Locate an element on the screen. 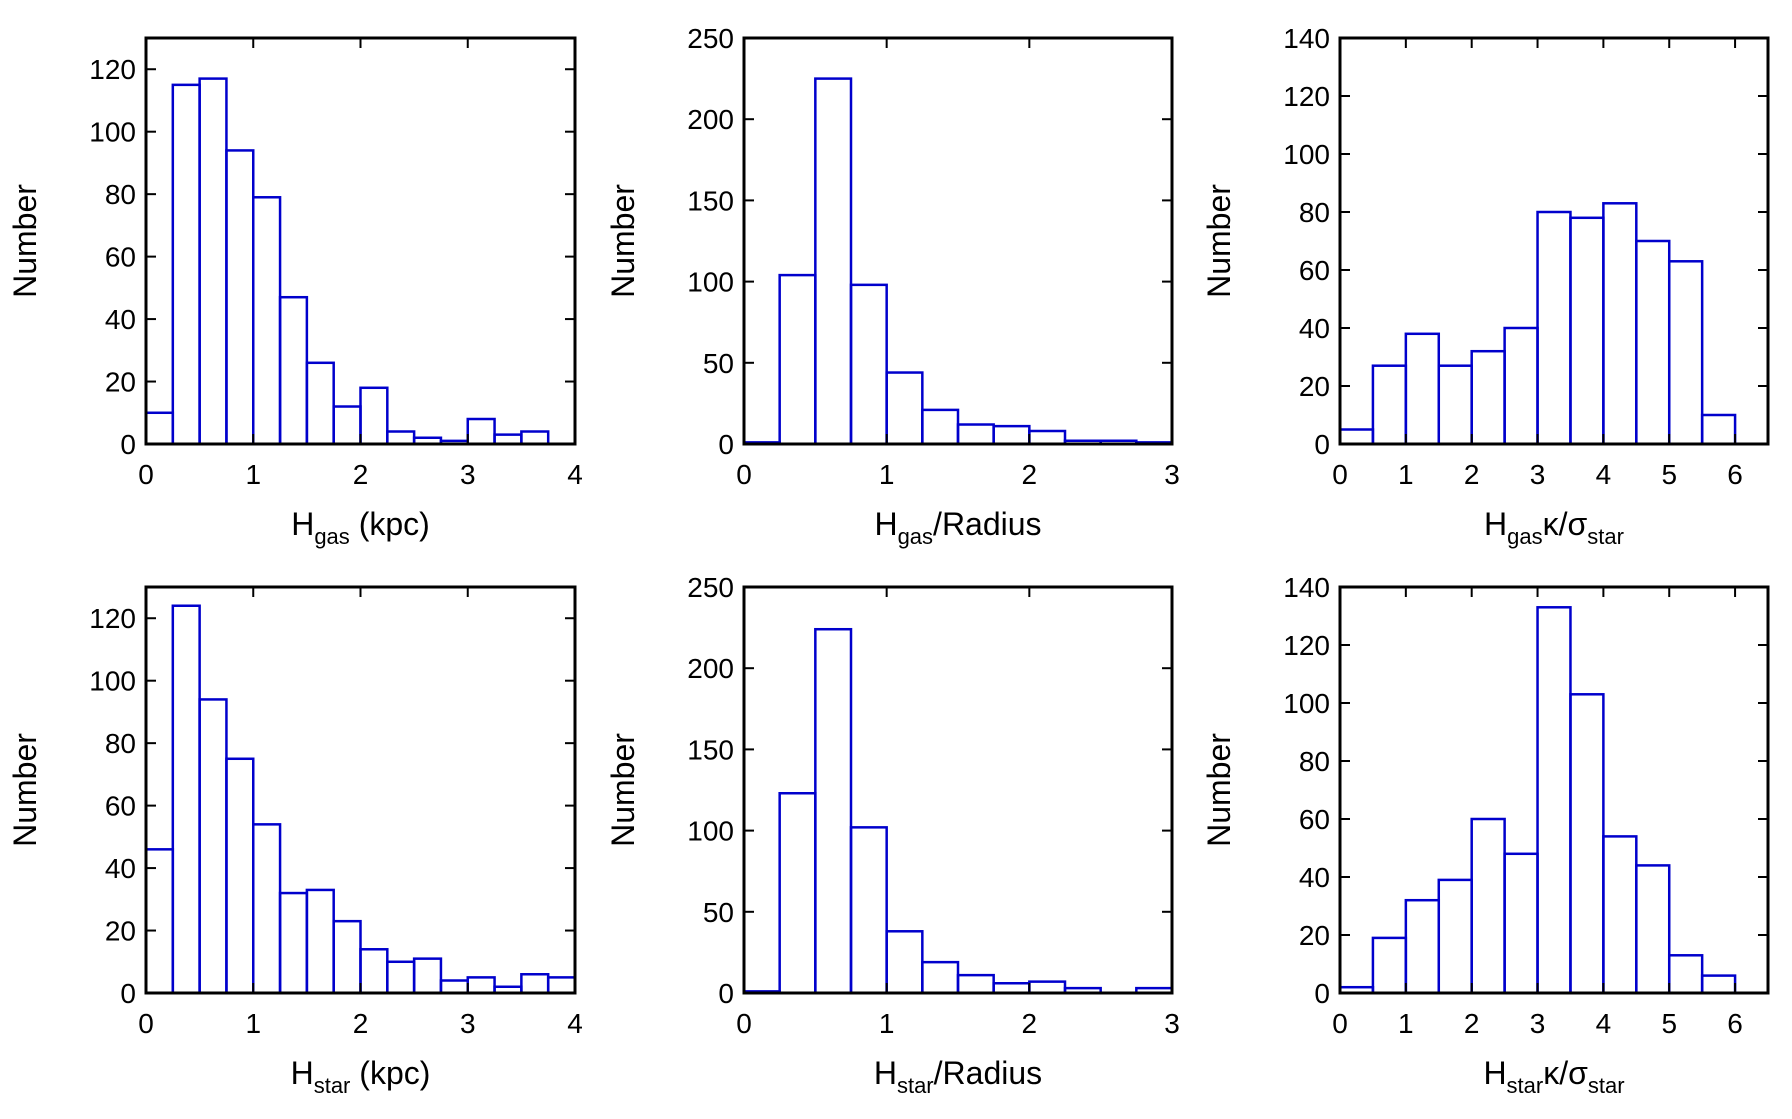 The width and height of the screenshot is (1792, 1119). histogram-panel-1: 0 20 40 60 80 100 120 0 1 2 3 4 Number Hgas (kpc) is located at coordinates (295, 292).